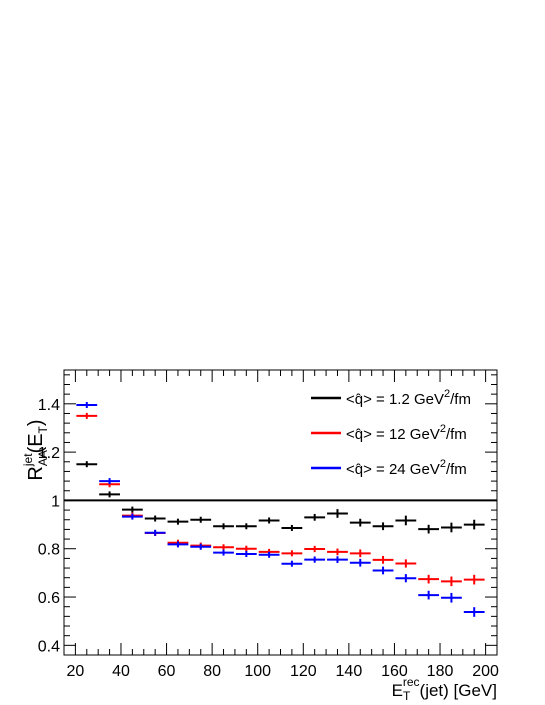  What do you see at coordinates (485, 671) in the screenshot?
I see `x-tick-label: 200` at bounding box center [485, 671].